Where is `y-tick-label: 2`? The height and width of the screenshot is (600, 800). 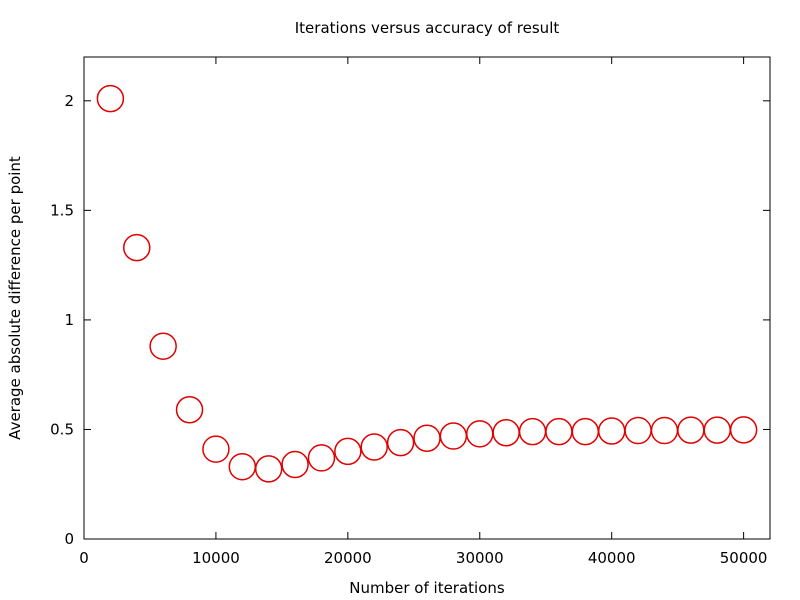 y-tick-label: 2 is located at coordinates (69, 101).